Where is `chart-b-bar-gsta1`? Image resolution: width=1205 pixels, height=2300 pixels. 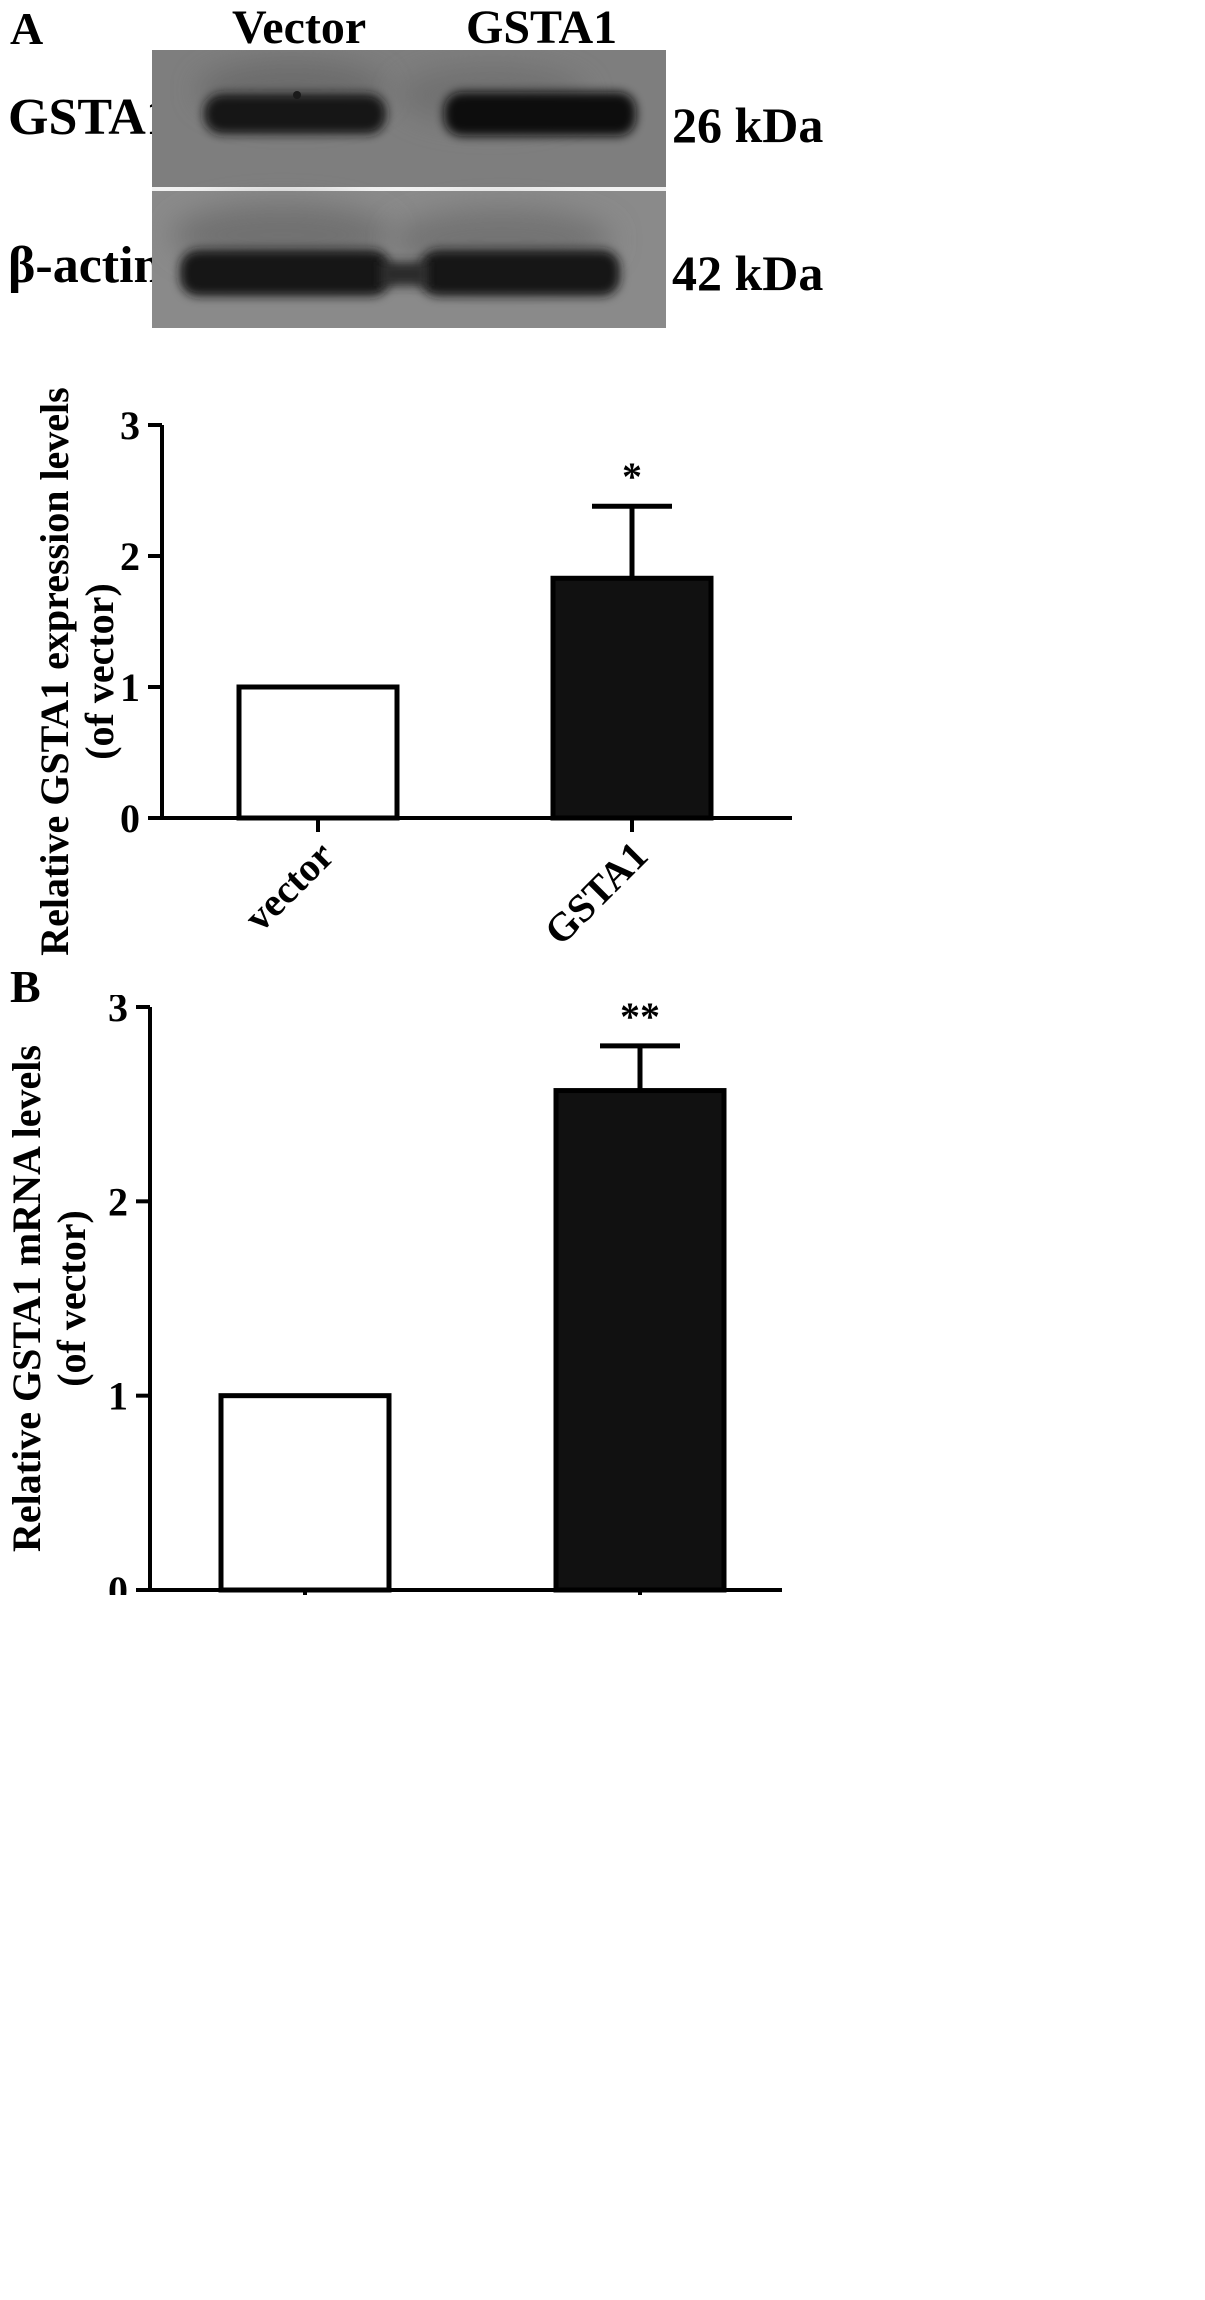
chart-b-bar-gsta1 is located at coordinates (640, 1340).